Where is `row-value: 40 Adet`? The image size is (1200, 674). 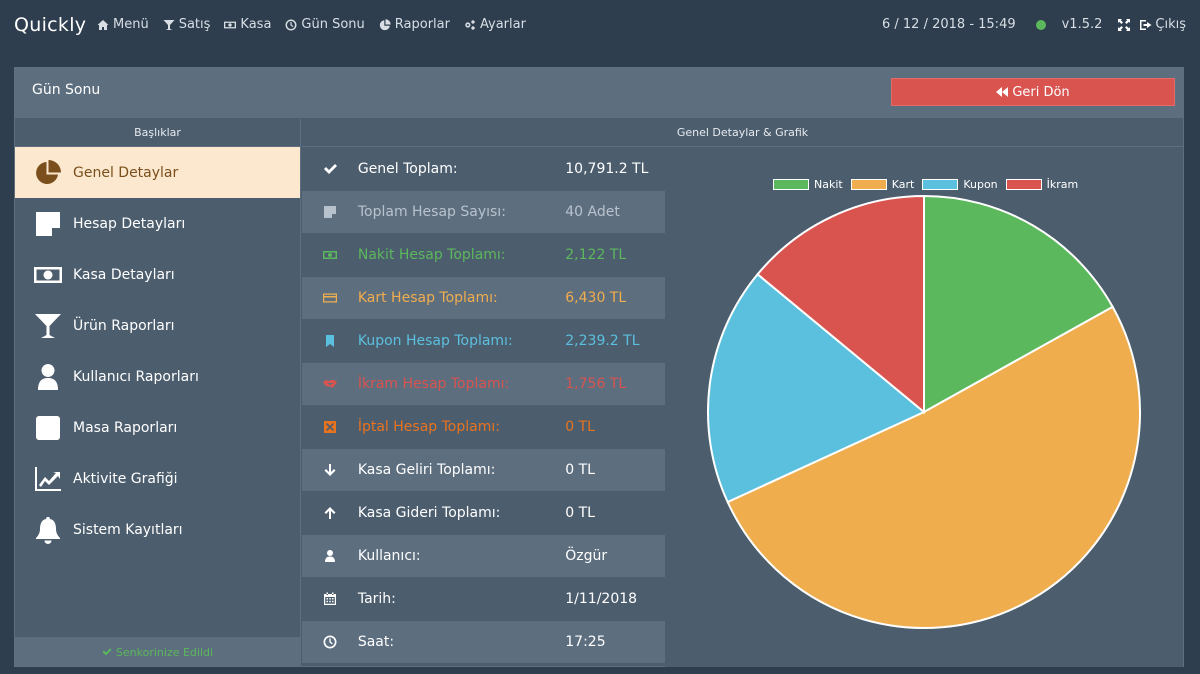 row-value: 40 Adet is located at coordinates (592, 212).